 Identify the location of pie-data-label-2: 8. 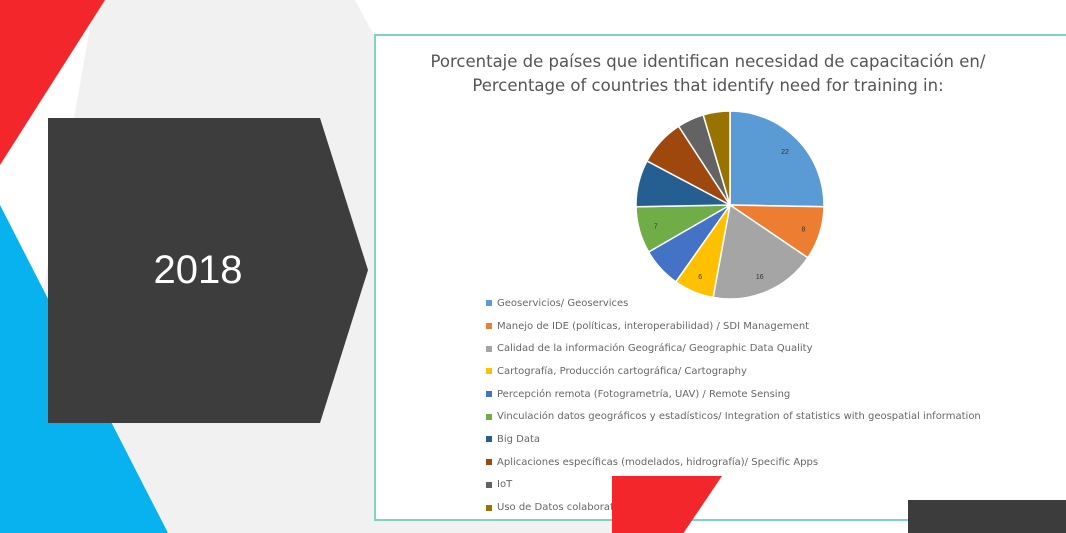
(804, 229).